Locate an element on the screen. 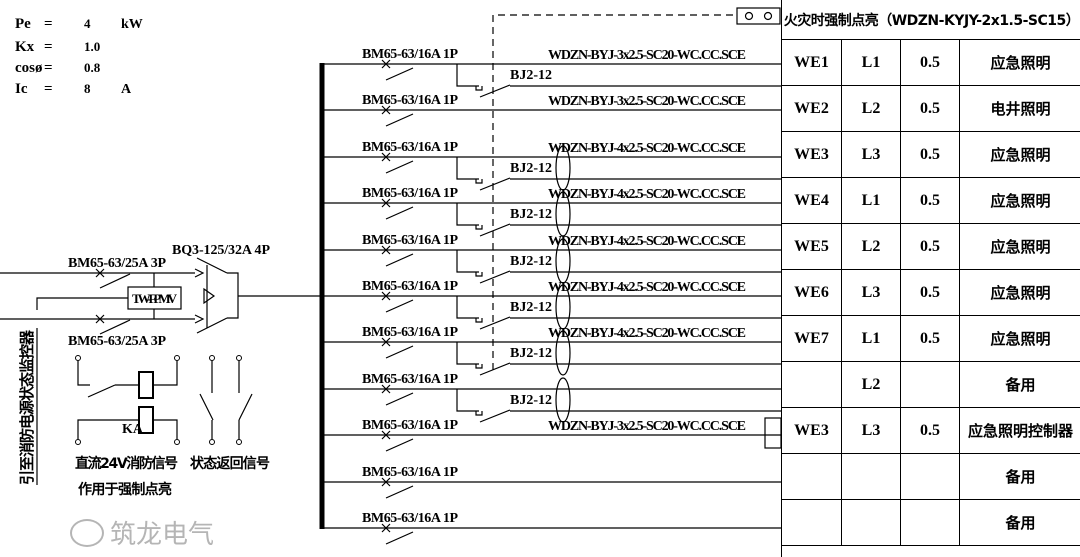  ats-label: BQ3-125/32A 4P is located at coordinates (221, 250).